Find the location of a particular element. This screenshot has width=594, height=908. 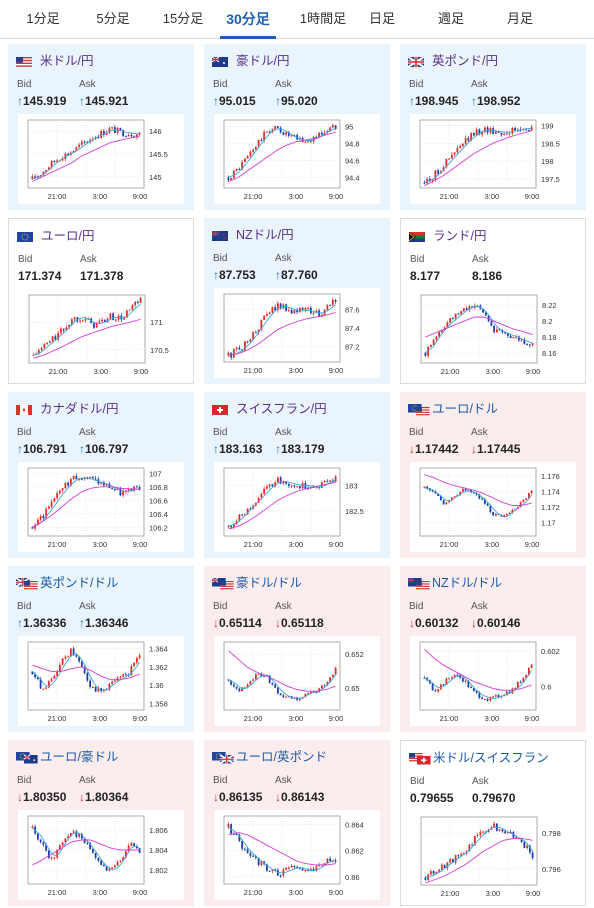

pair-title: 英ポンド/ドル is located at coordinates (66, 581).